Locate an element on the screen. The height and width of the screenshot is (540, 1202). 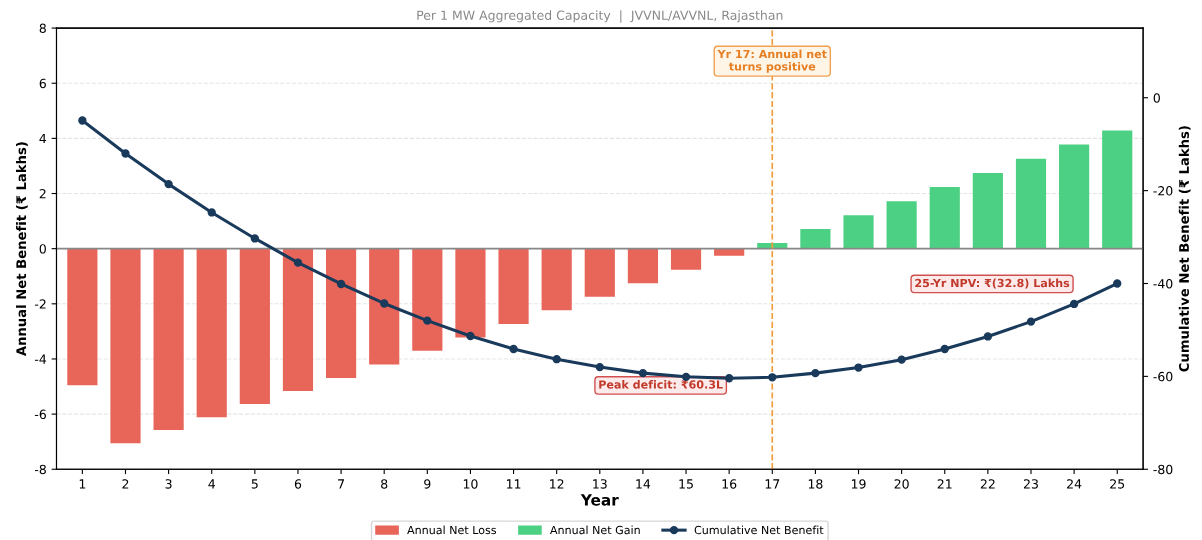
x-tick-label: 10 is located at coordinates (470, 484).